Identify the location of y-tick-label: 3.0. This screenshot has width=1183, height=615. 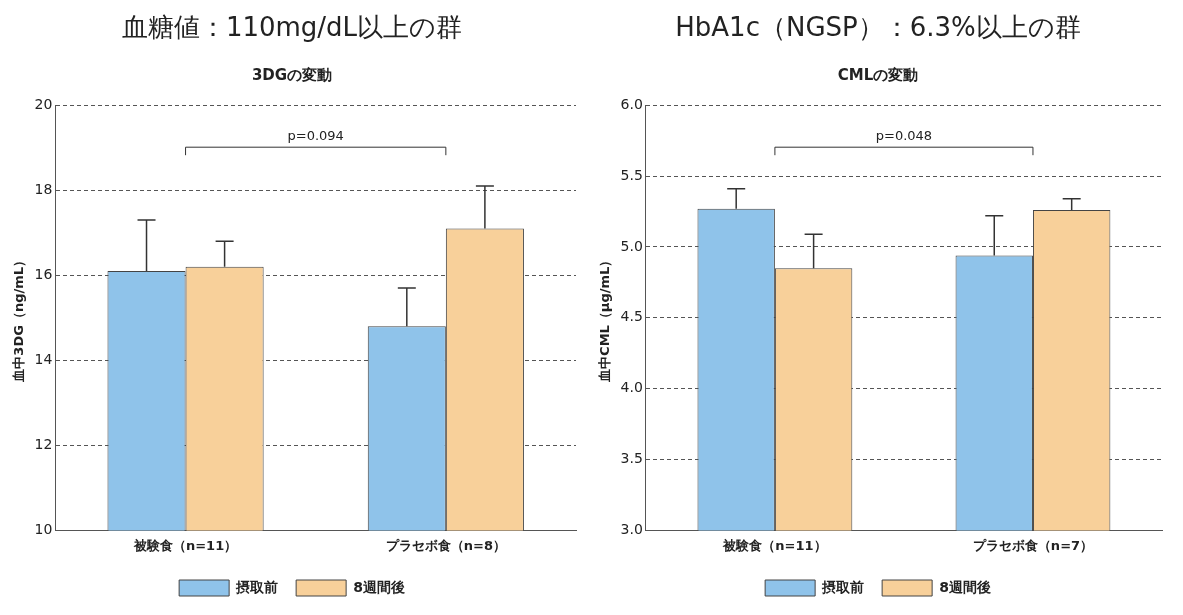
(631, 529).